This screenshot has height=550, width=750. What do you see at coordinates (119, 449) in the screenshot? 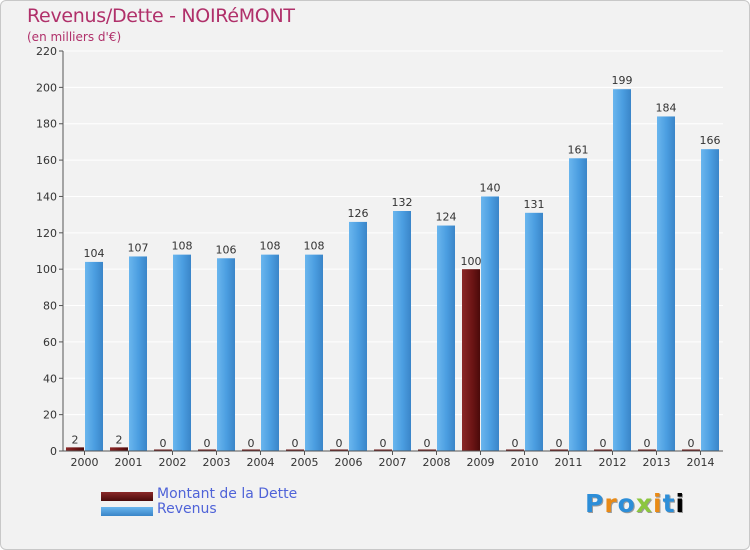
I see `bar-debt-2001` at bounding box center [119, 449].